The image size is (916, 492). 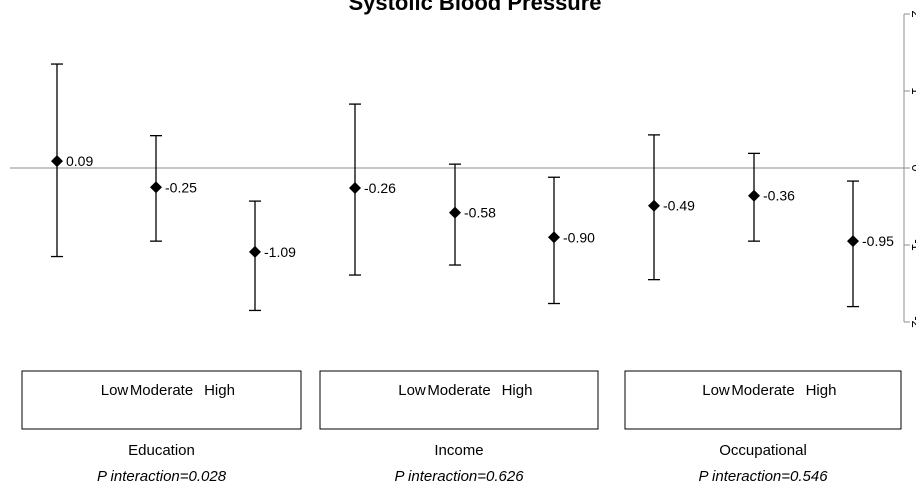 I want to click on p-interaction-label: P interaction=0.626, so click(x=459, y=476).